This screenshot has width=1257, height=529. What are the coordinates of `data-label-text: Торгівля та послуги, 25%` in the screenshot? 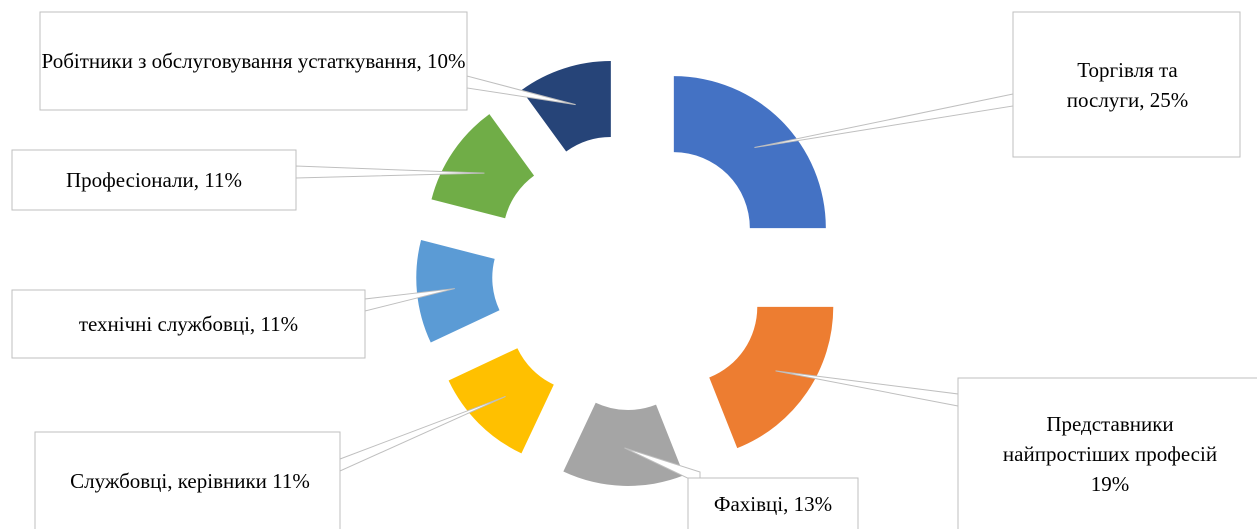 It's located at (1127, 84).